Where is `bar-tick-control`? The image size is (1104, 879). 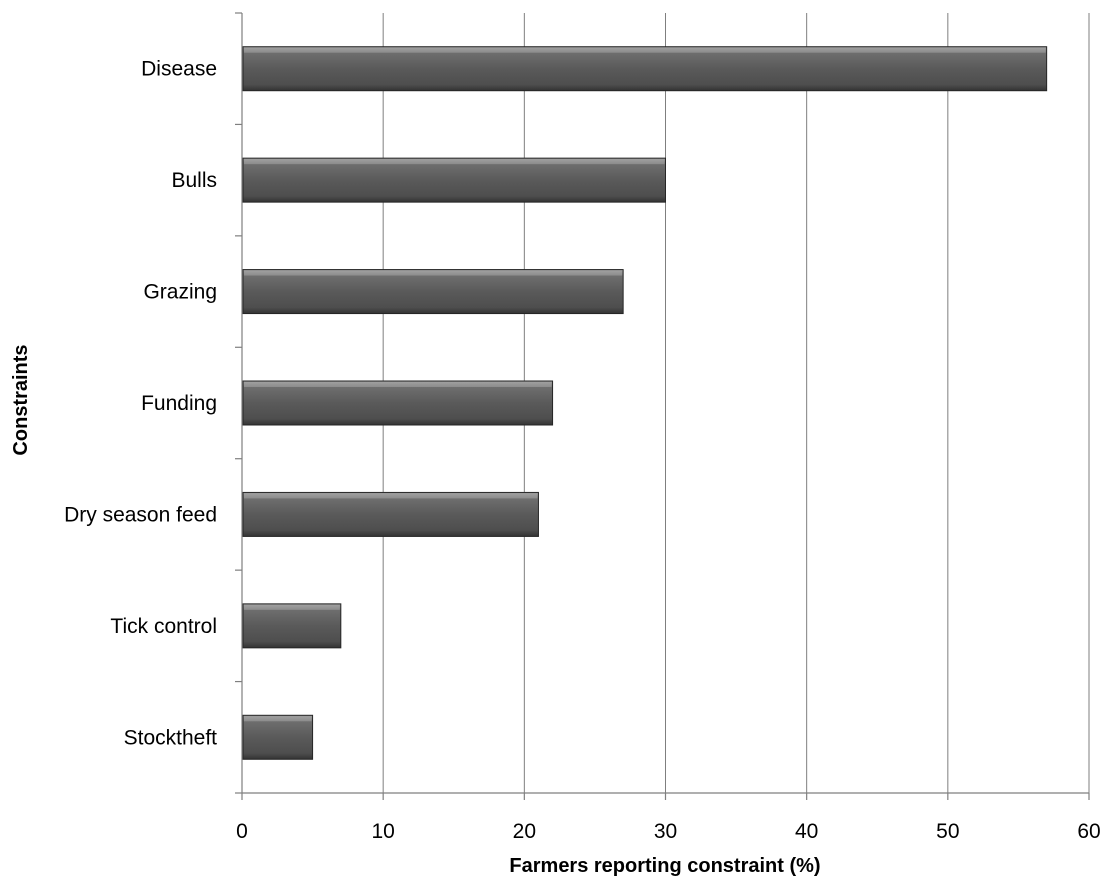
bar-tick-control is located at coordinates (292, 626).